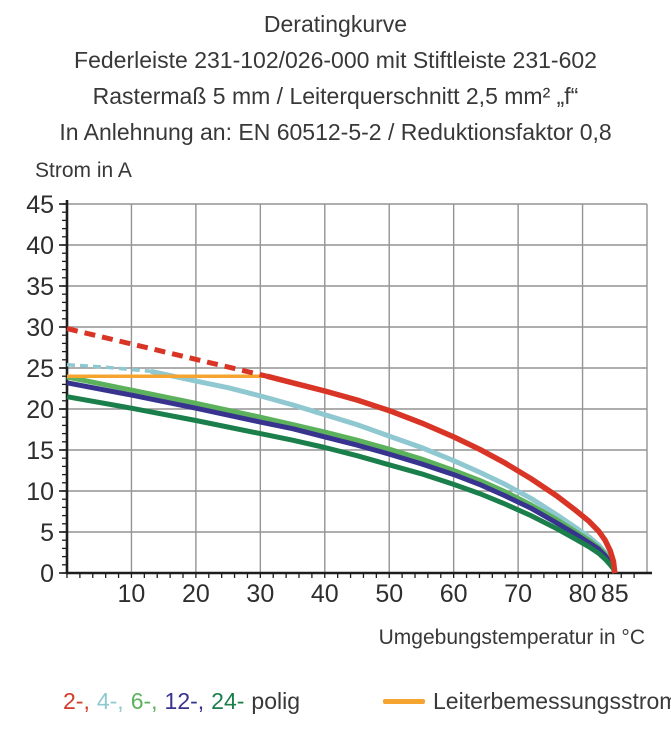  Describe the element at coordinates (47, 533) in the screenshot. I see `y-tick-label: 5` at that location.